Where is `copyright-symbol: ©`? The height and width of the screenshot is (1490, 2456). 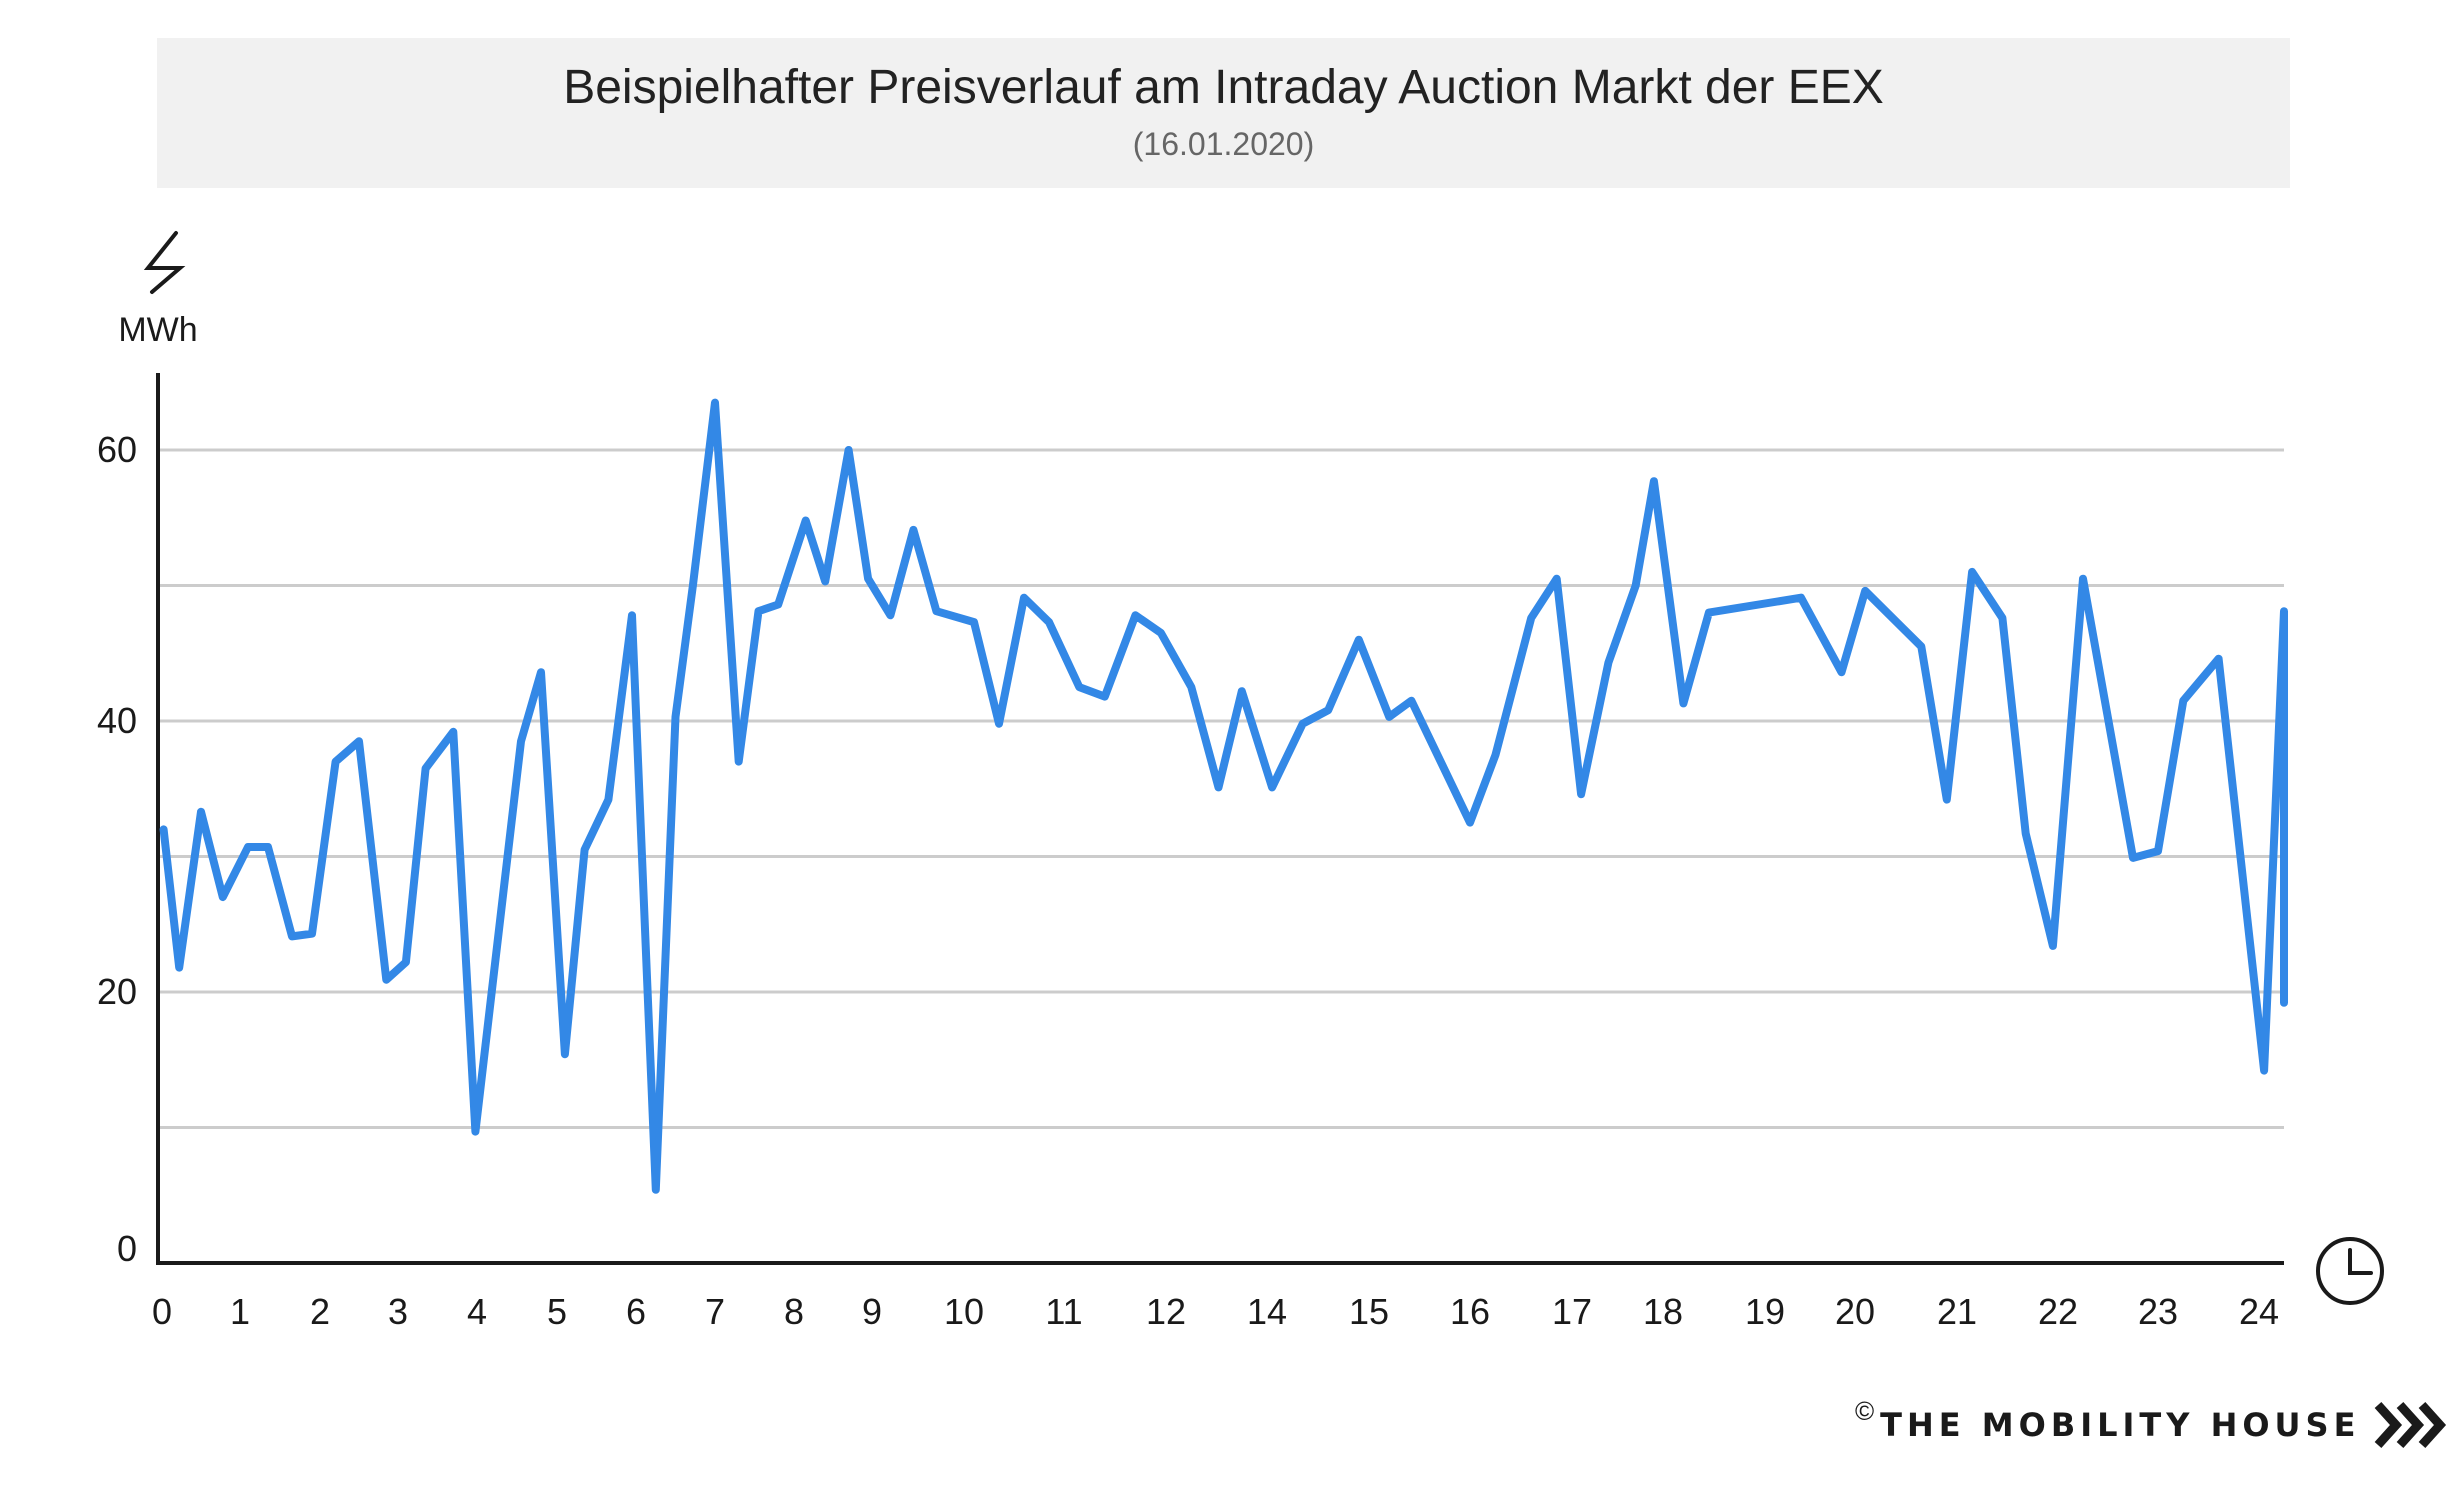
copyright-symbol: © is located at coordinates (1865, 1410).